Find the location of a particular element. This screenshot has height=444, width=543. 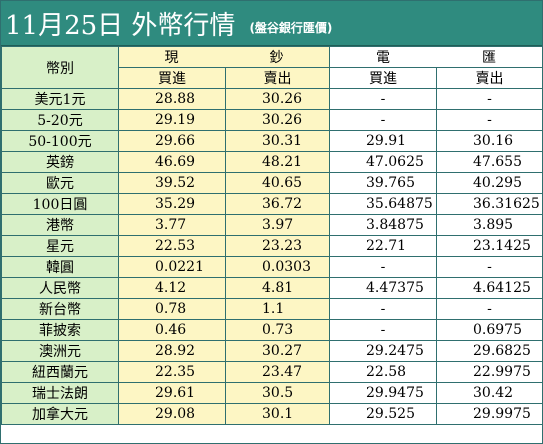

wire-buy-cell: 47.0625 is located at coordinates (383, 162).